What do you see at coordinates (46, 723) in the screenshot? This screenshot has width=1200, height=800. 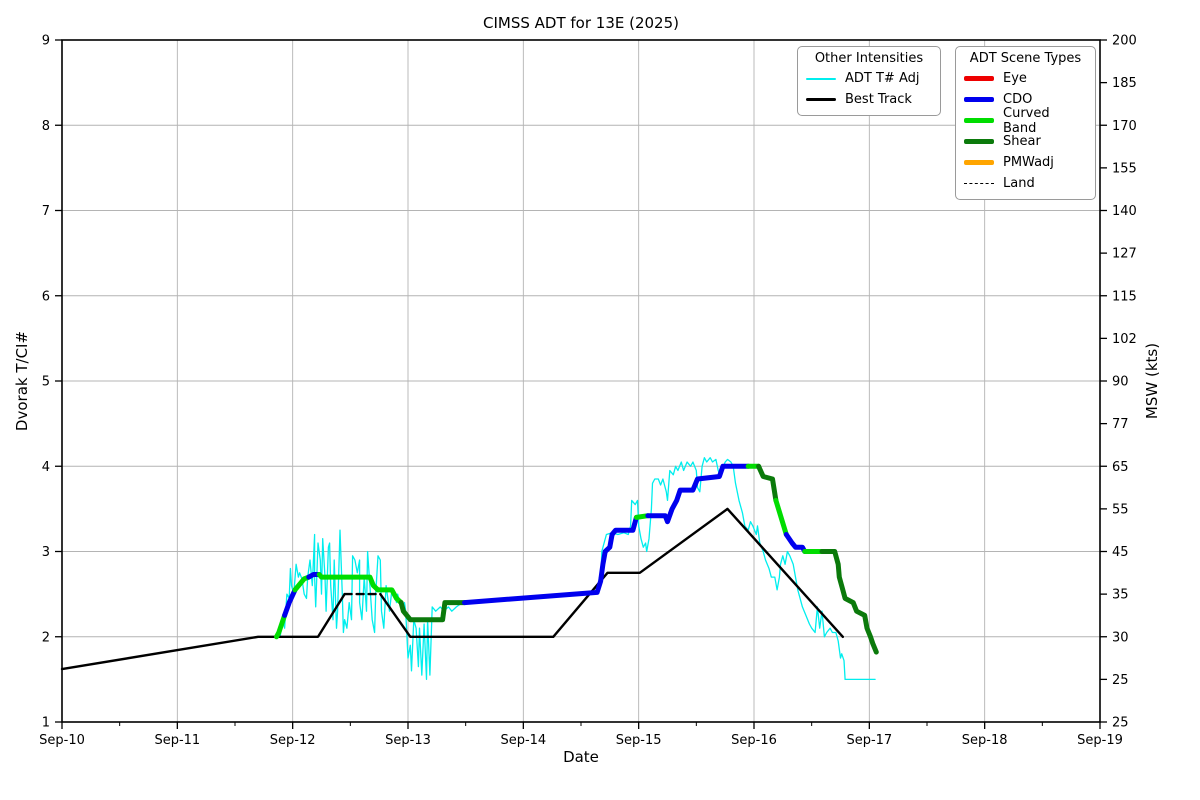 I see `y-tick-label-left: 1` at bounding box center [46, 723].